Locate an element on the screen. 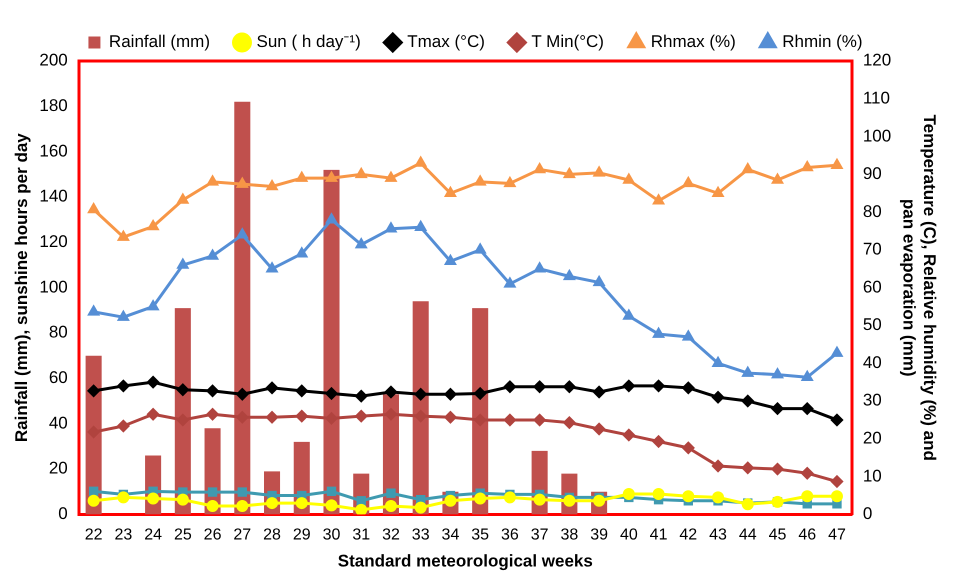 The image size is (955, 584). x-tick-label: 26 is located at coordinates (213, 535).